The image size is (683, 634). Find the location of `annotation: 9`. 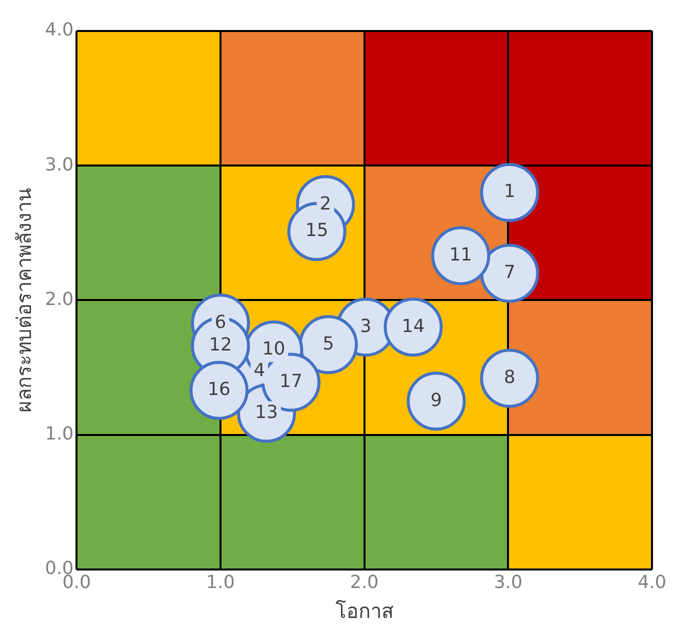

annotation: 9 is located at coordinates (436, 400).